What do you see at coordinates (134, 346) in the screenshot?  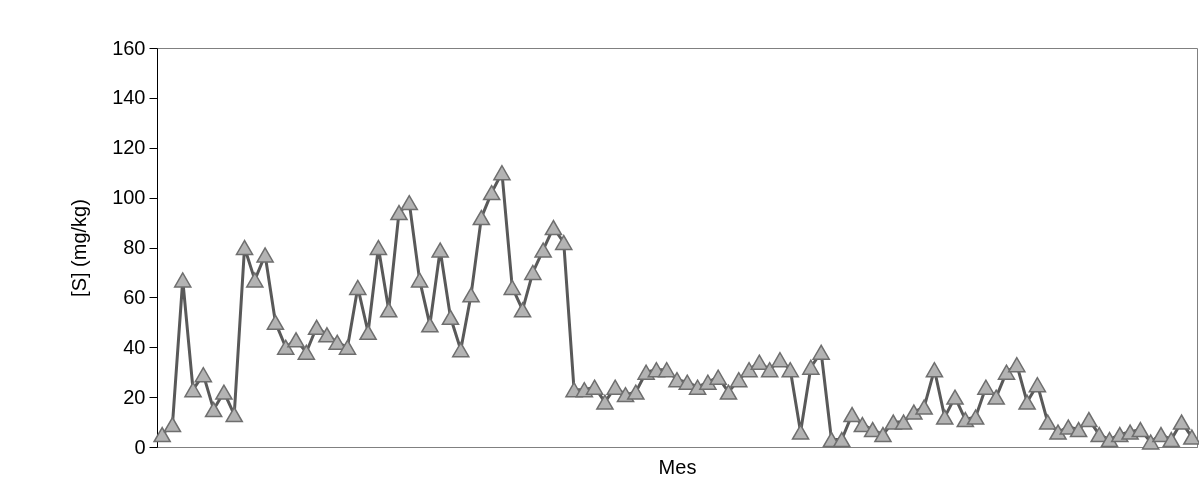 I see `y-tick-label: 40` at bounding box center [134, 346].